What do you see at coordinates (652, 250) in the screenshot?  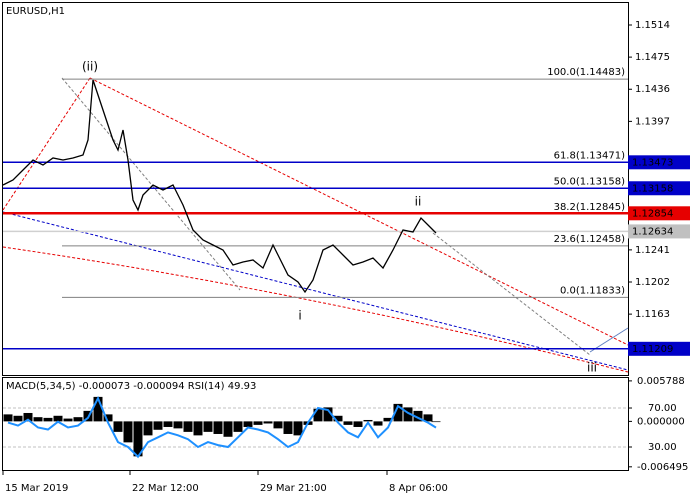 I see `y-tick-label: 1.1241` at bounding box center [652, 250].